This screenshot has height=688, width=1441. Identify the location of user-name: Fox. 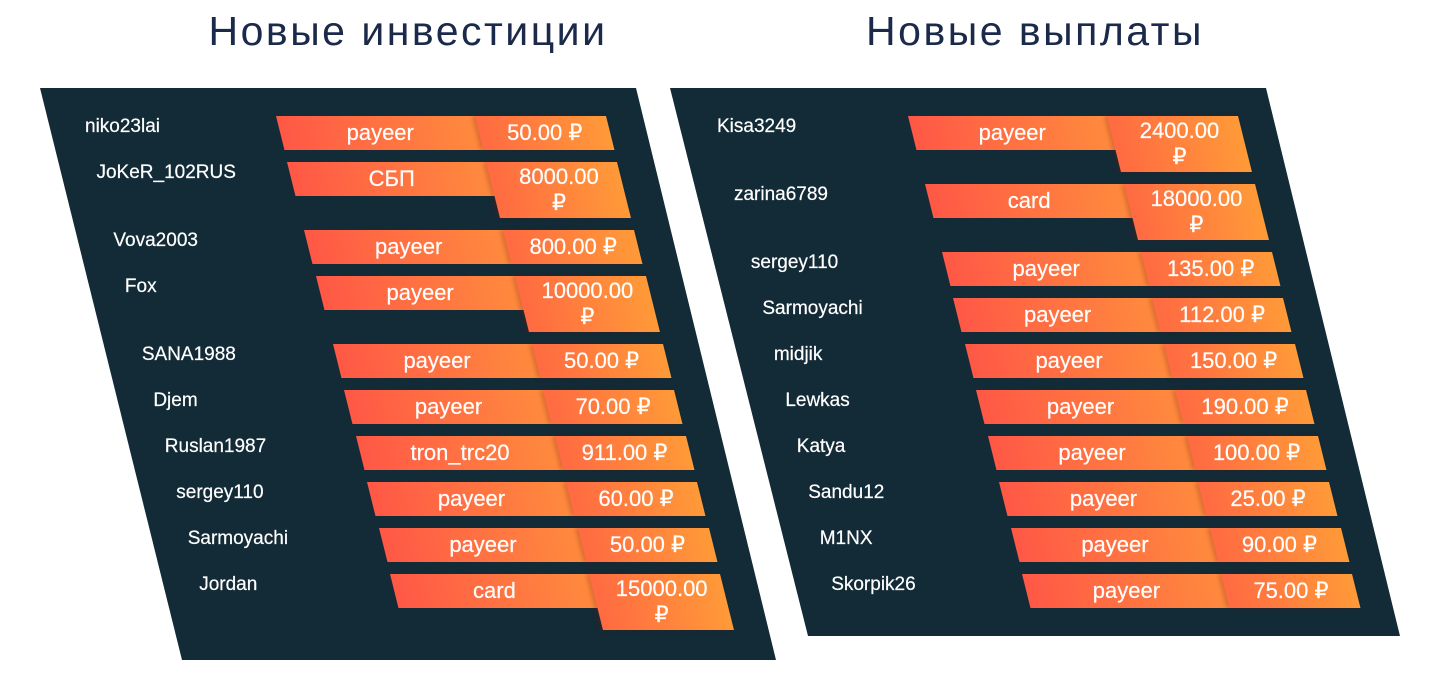
(140, 286).